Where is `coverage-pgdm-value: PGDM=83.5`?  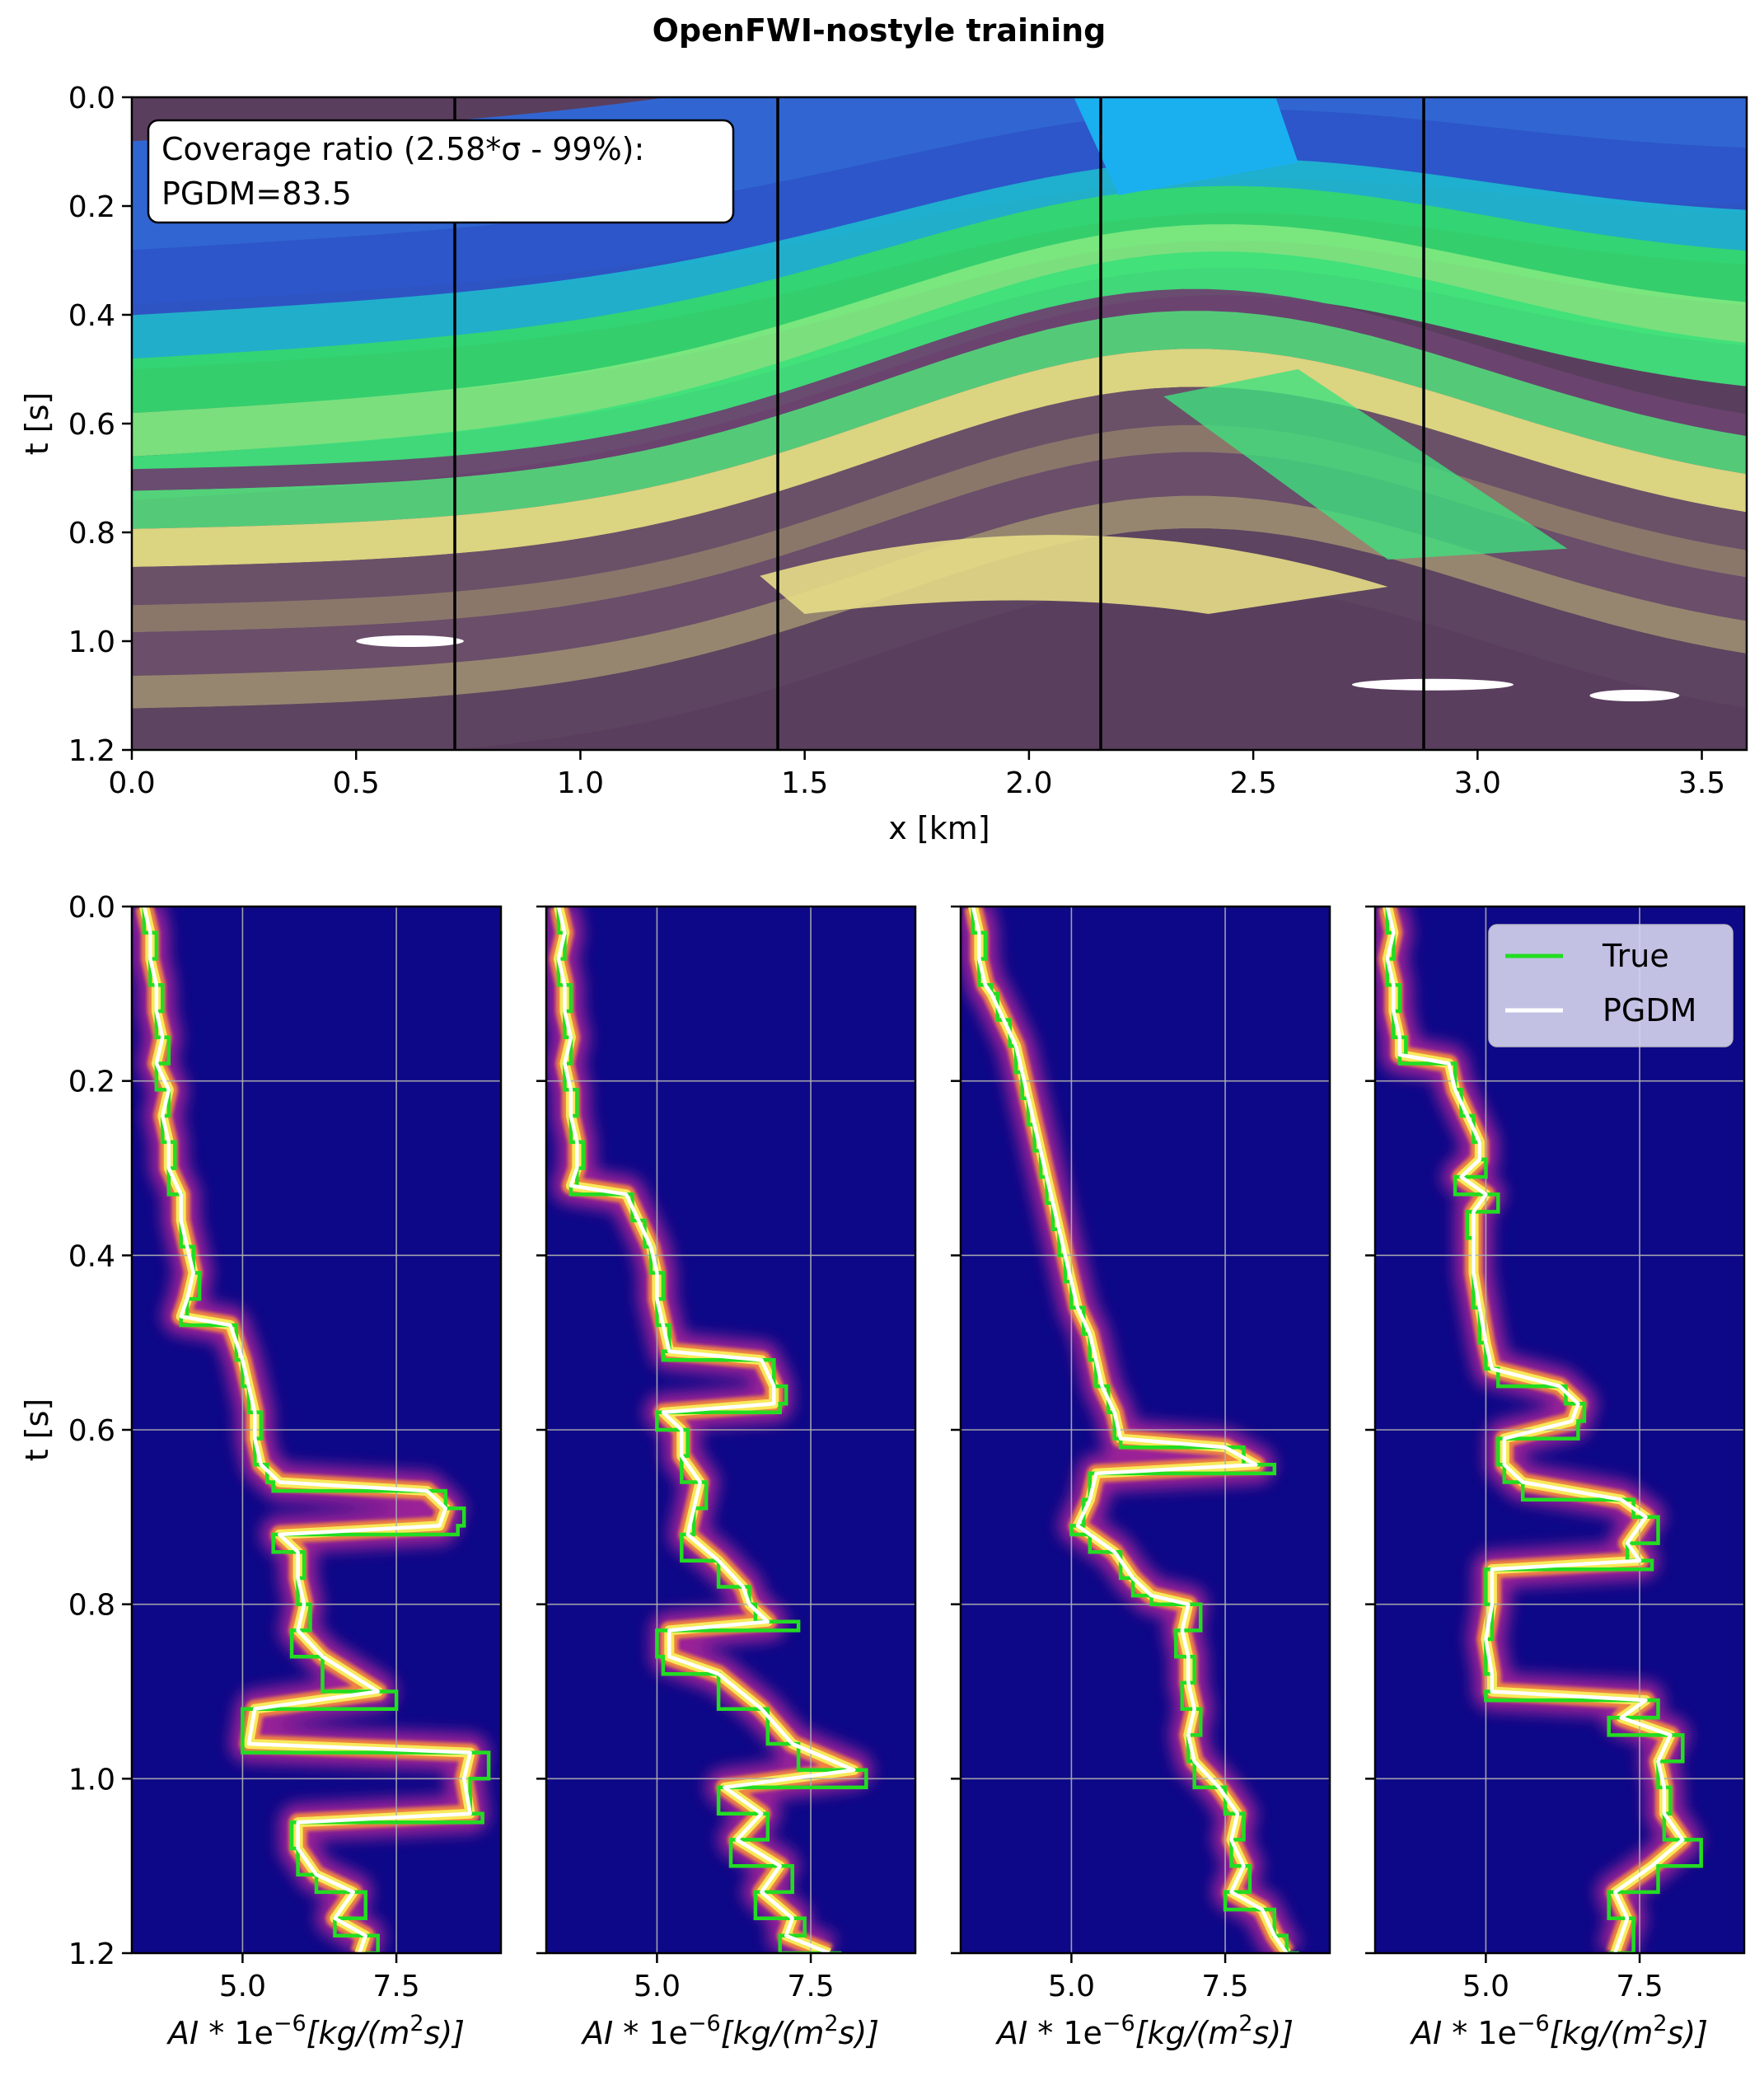
coverage-pgdm-value: PGDM=83.5 is located at coordinates (256, 194).